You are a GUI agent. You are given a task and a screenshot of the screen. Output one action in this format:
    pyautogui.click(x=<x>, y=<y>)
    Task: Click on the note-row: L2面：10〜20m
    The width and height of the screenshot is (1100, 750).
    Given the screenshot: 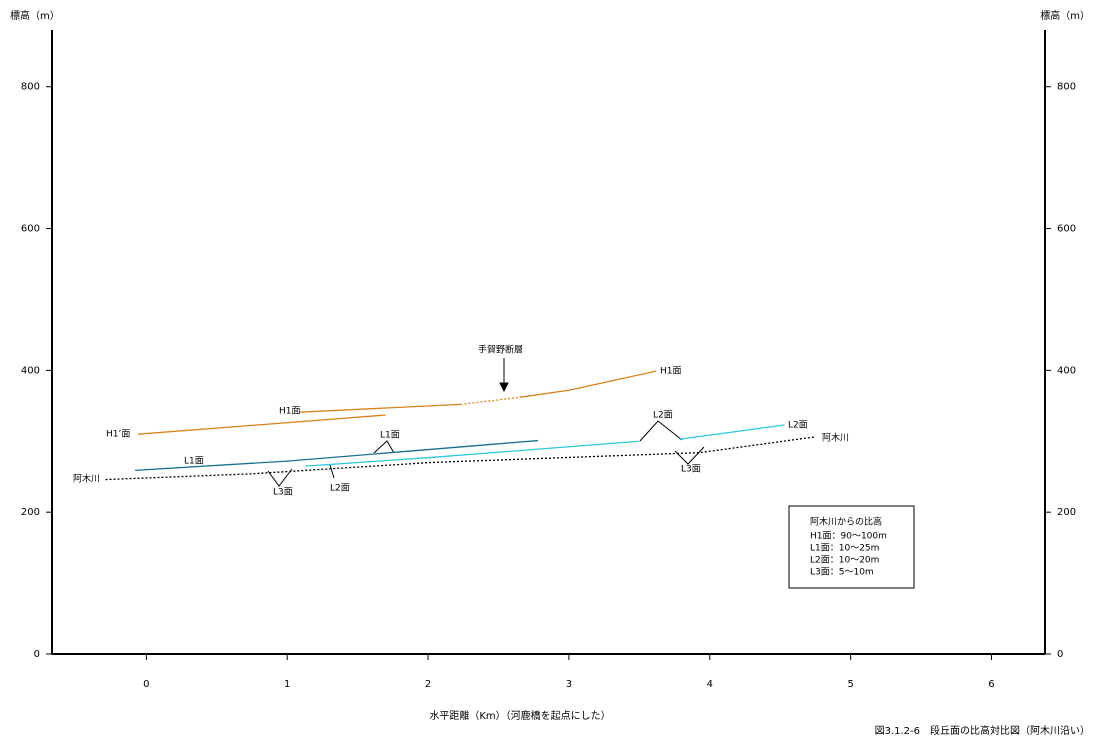 What is the action you would take?
    pyautogui.click(x=844, y=560)
    